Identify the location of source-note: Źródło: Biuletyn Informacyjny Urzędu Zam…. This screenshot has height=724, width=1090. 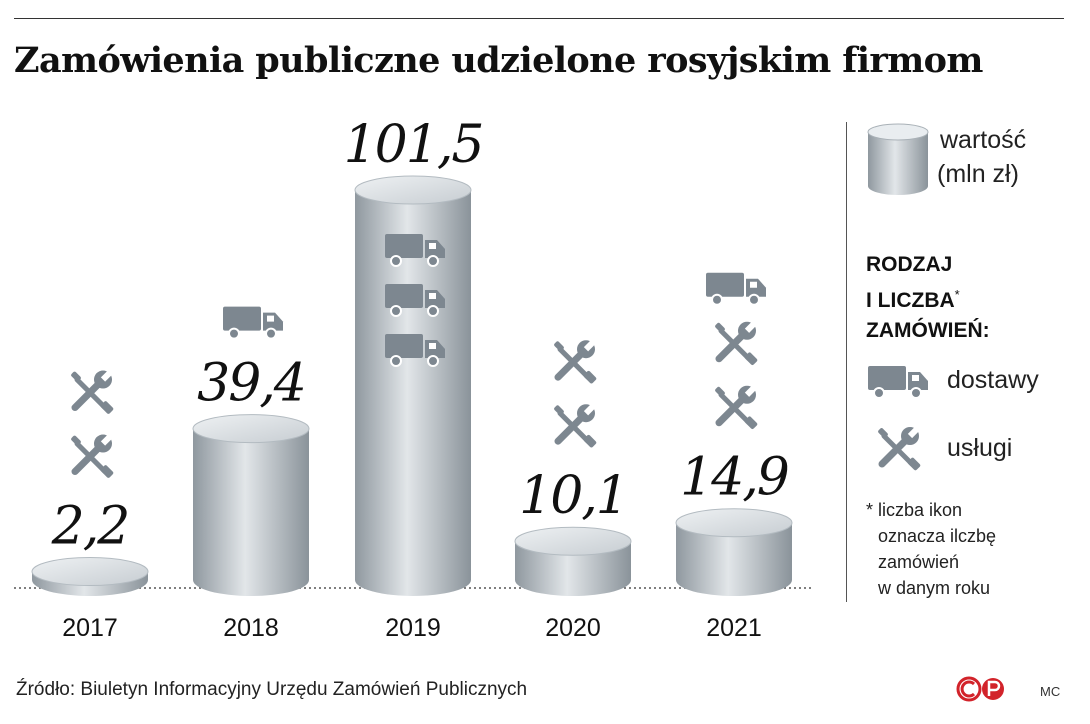
(272, 689).